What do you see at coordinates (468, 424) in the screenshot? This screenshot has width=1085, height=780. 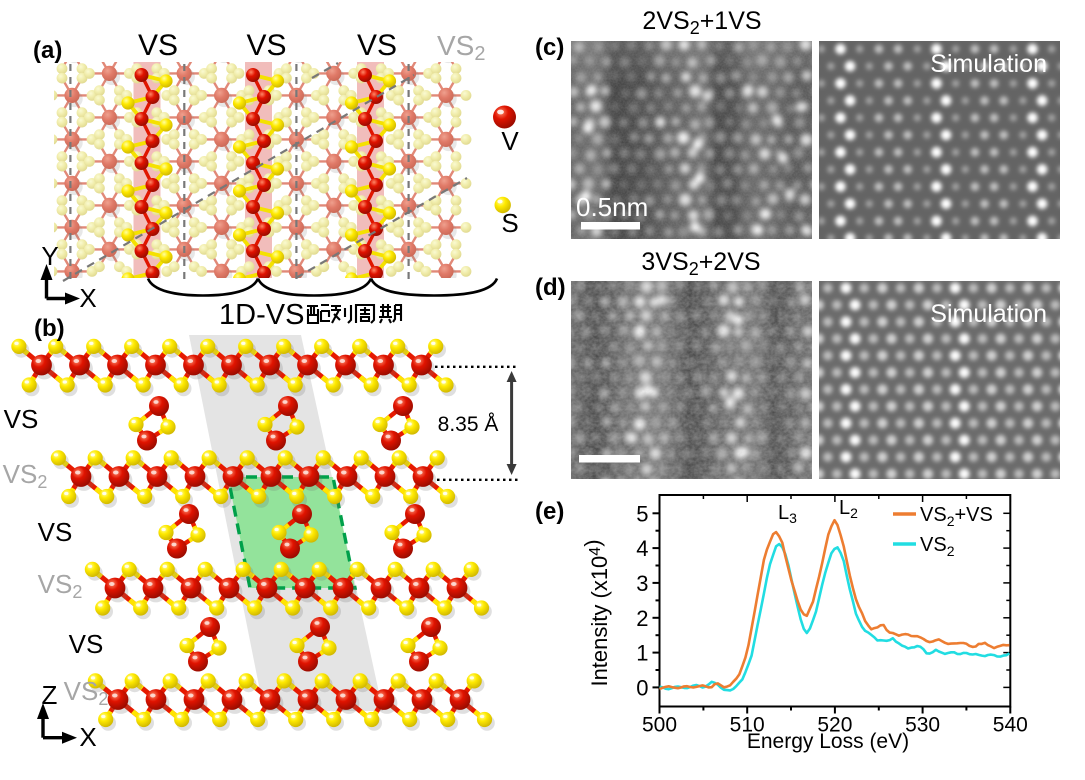 I see `svg-text: 8.35 Å` at bounding box center [468, 424].